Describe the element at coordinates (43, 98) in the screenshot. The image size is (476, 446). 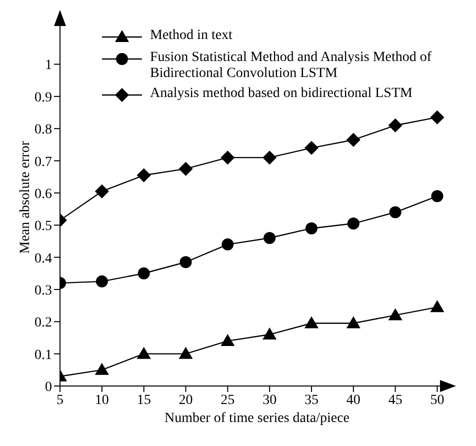
I see `y-tick-label: 0.9` at that location.